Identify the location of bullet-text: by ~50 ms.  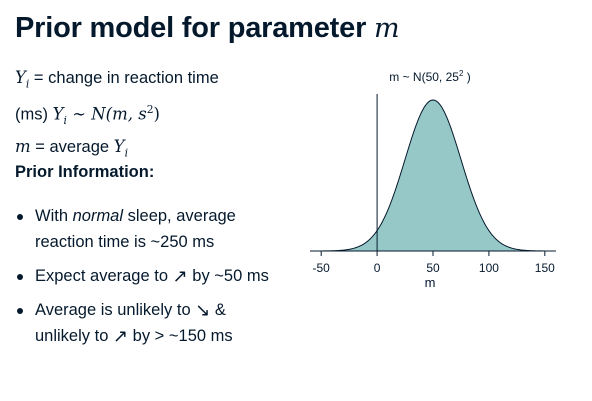
(228, 276).